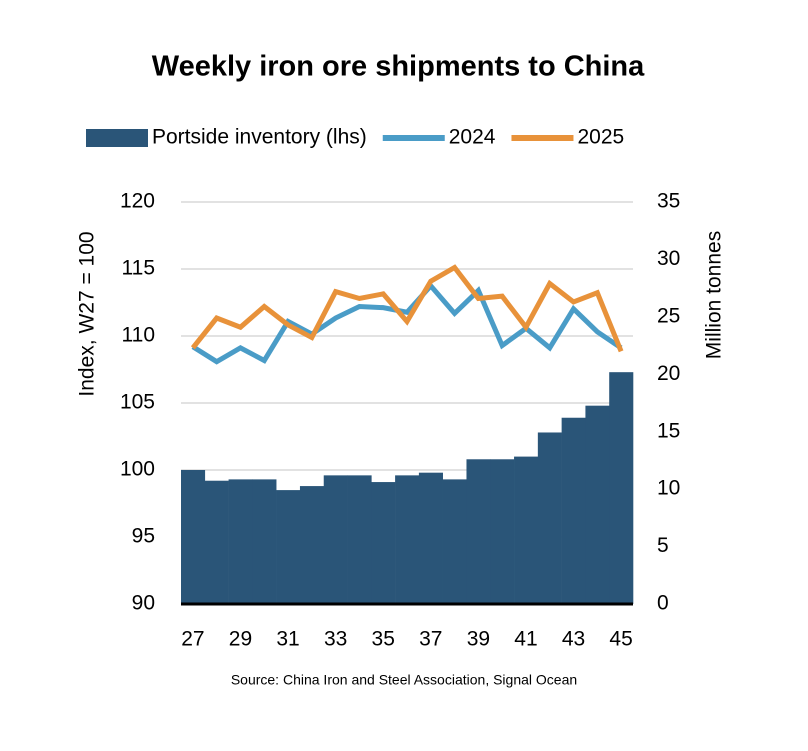 The height and width of the screenshot is (751, 808). What do you see at coordinates (137, 469) in the screenshot?
I see `y-tick-label: 100` at bounding box center [137, 469].